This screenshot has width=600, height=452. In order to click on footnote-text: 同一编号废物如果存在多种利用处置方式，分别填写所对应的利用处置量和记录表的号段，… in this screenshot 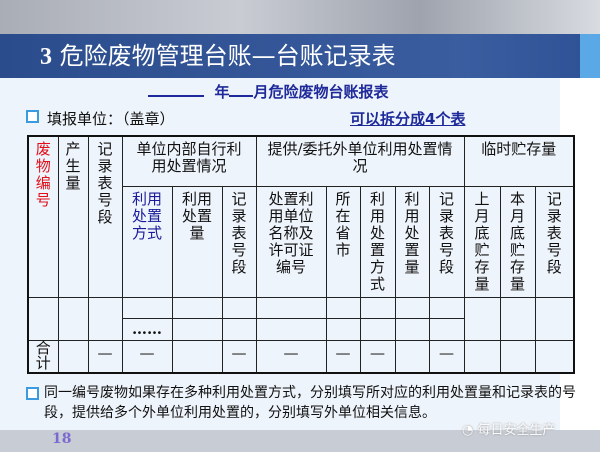, I will do `click(310, 403)`.